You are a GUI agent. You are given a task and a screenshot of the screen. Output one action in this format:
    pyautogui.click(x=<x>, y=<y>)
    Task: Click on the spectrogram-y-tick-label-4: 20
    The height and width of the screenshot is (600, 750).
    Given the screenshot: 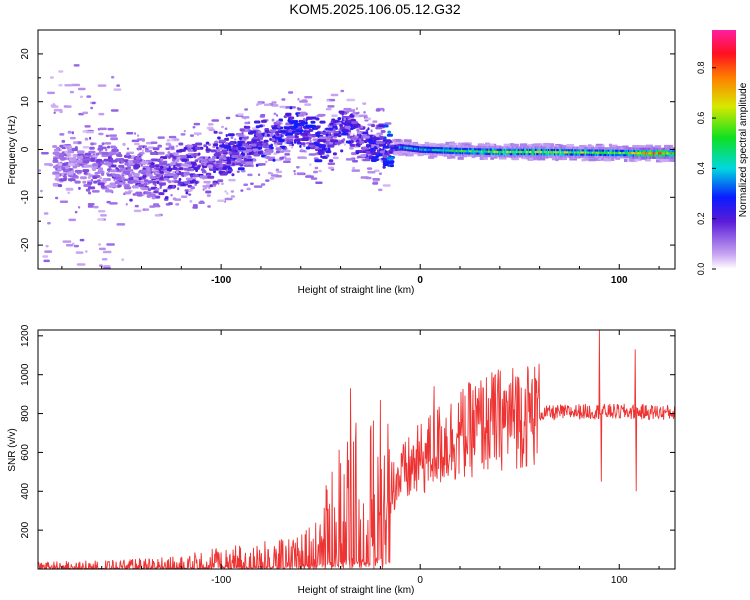 What is the action you would take?
    pyautogui.click(x=25, y=54)
    